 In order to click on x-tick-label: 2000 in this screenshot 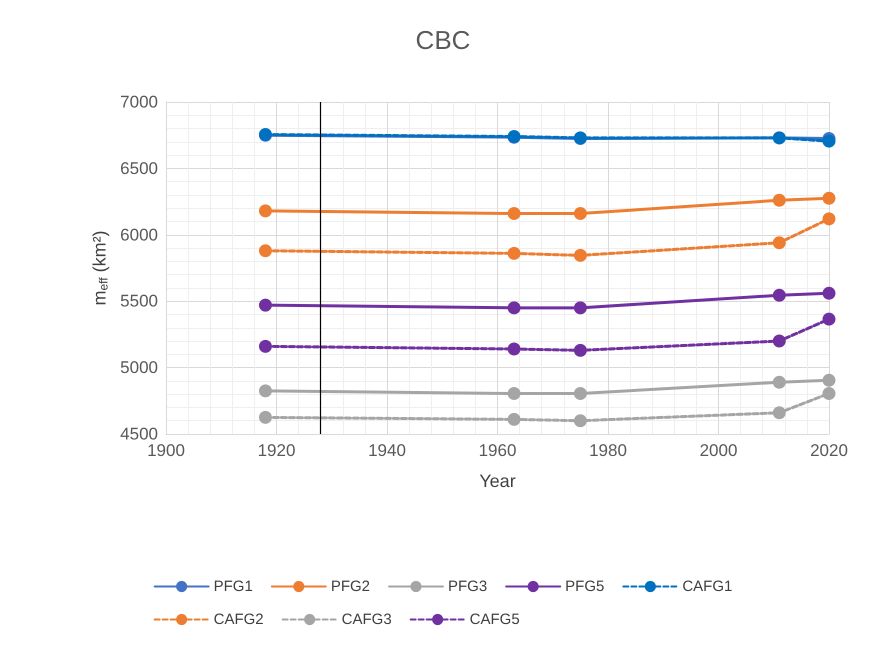, I will do `click(719, 450)`.